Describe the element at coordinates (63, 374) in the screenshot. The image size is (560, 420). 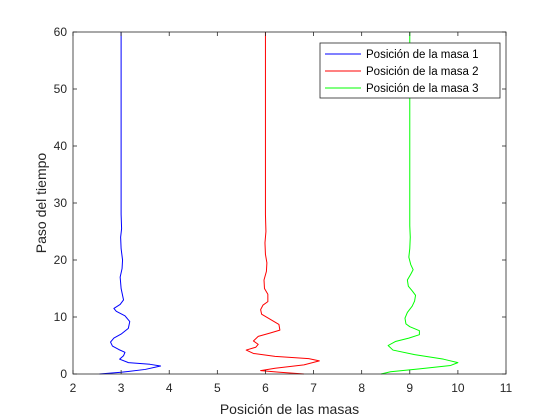
I see `y-tick-label: 0` at that location.